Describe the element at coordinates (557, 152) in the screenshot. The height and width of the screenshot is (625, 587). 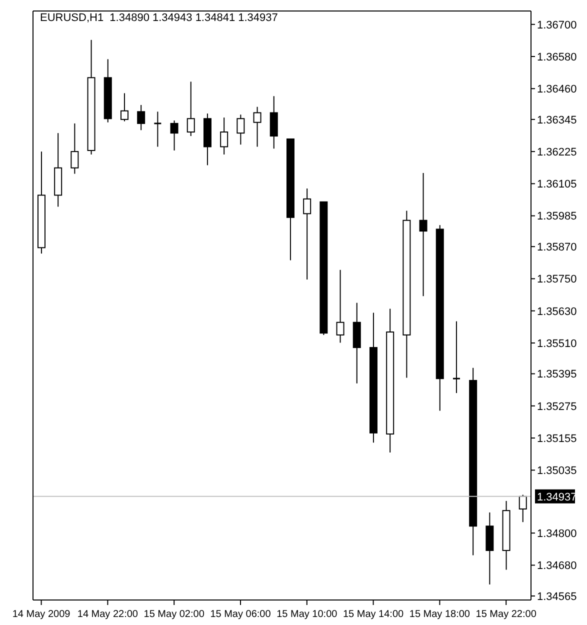
I see `y-tick-label: 1.36225` at that location.